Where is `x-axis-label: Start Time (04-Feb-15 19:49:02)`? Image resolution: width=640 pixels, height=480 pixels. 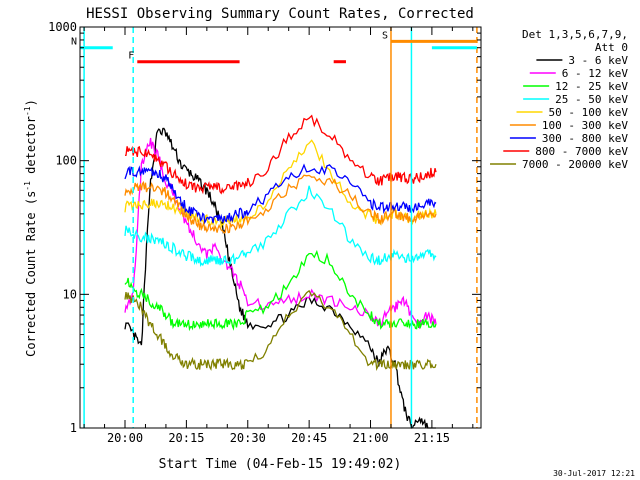
x-axis-label: Start Time (04-Feb-15 19:49:02) is located at coordinates (280, 464).